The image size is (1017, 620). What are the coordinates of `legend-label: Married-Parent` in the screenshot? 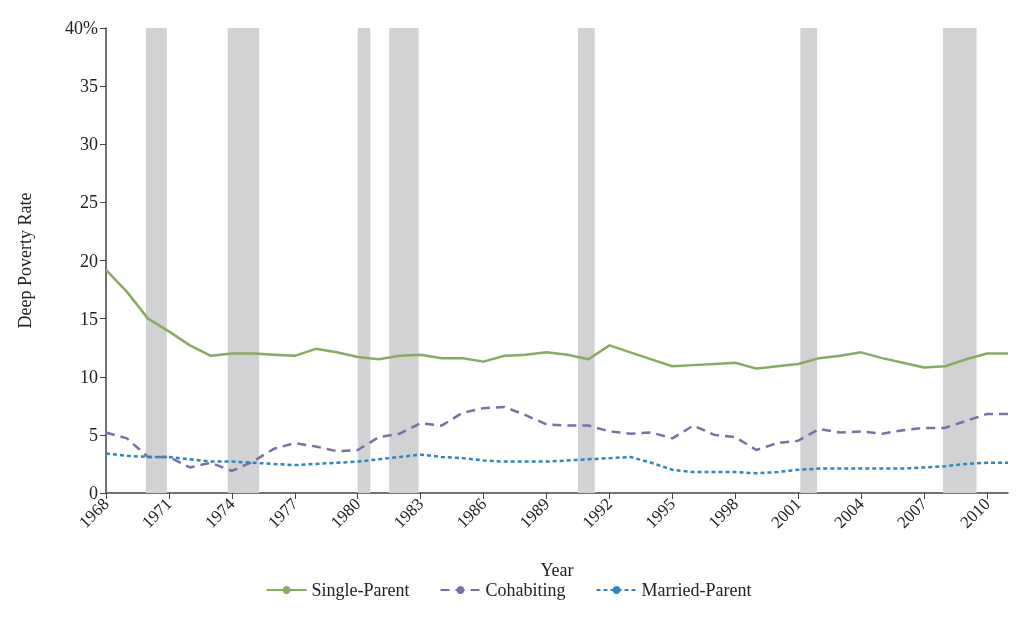 It's located at (696, 590).